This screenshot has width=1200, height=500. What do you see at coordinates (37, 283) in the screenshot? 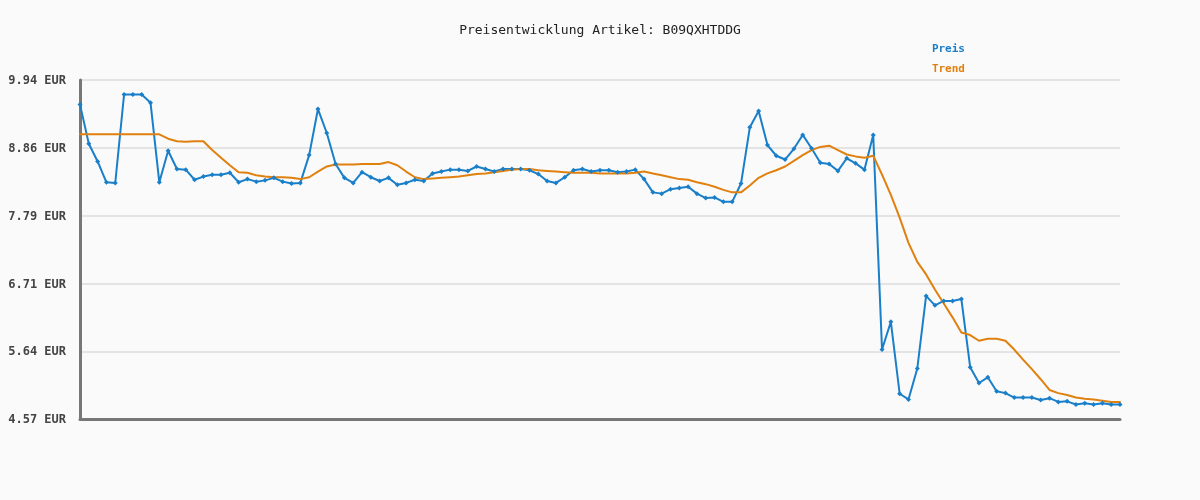
I see `y-tick-label: 6.71 EUR` at bounding box center [37, 283].